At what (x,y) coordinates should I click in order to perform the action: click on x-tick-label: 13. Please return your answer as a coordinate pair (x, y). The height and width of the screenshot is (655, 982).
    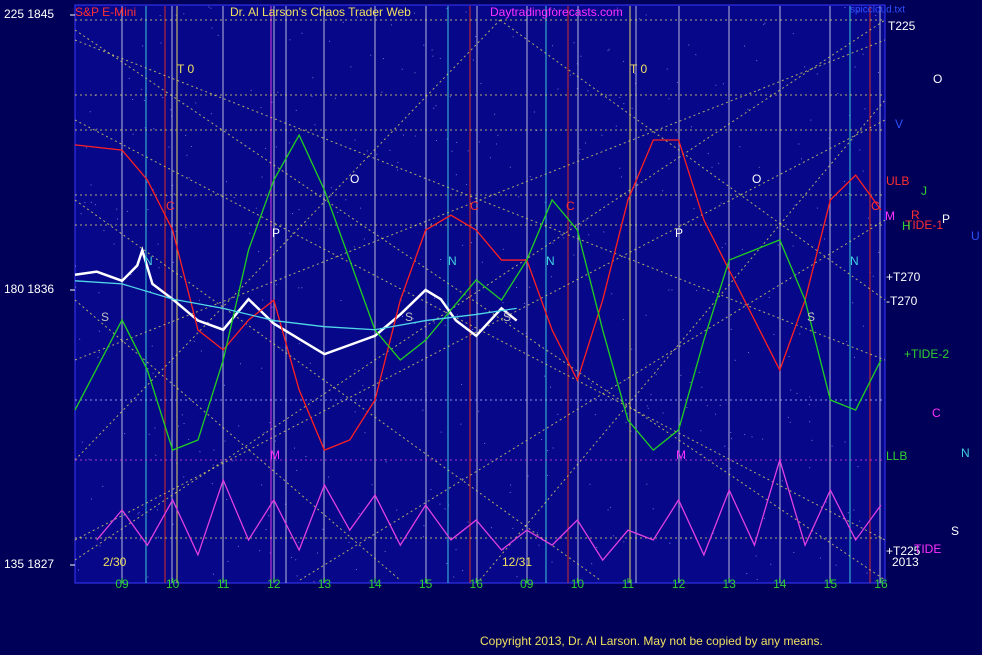
    Looking at the image, I should click on (729, 584).